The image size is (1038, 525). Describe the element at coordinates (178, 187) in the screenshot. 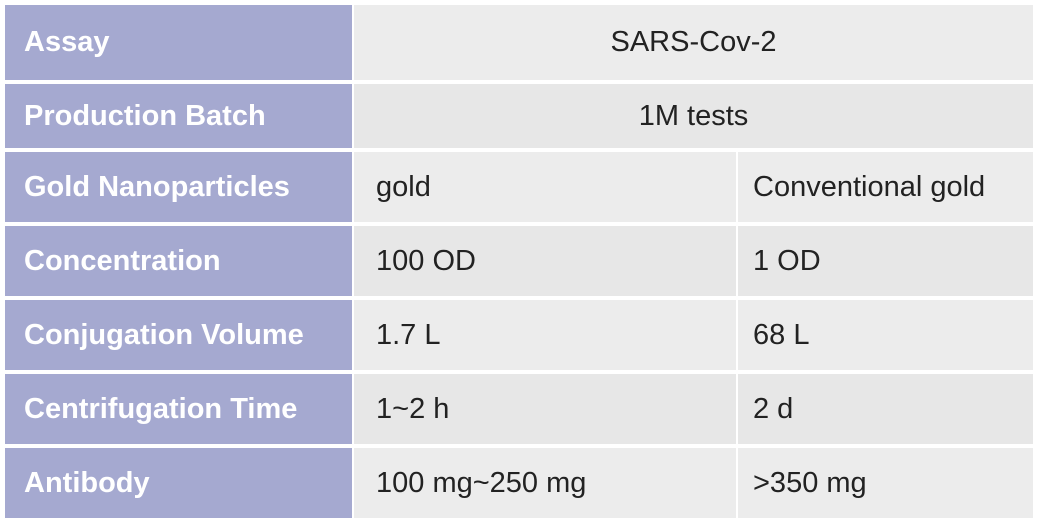

I see `row-header: Gold Nanoparticles` at that location.